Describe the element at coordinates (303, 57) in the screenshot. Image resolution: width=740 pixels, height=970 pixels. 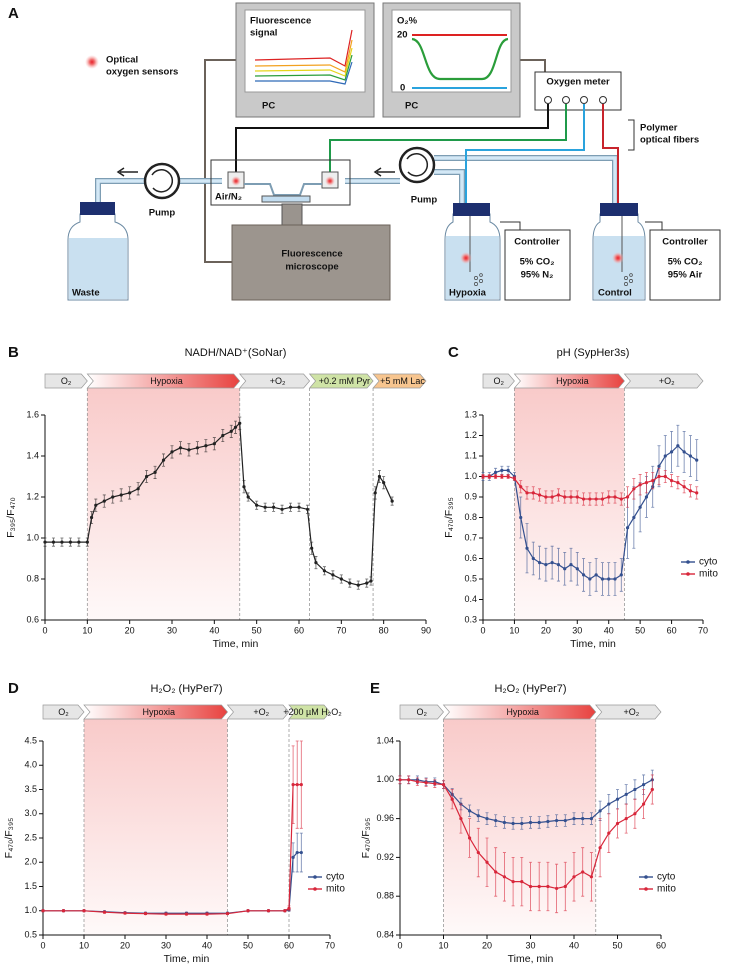
I see `signal-sketch` at that location.